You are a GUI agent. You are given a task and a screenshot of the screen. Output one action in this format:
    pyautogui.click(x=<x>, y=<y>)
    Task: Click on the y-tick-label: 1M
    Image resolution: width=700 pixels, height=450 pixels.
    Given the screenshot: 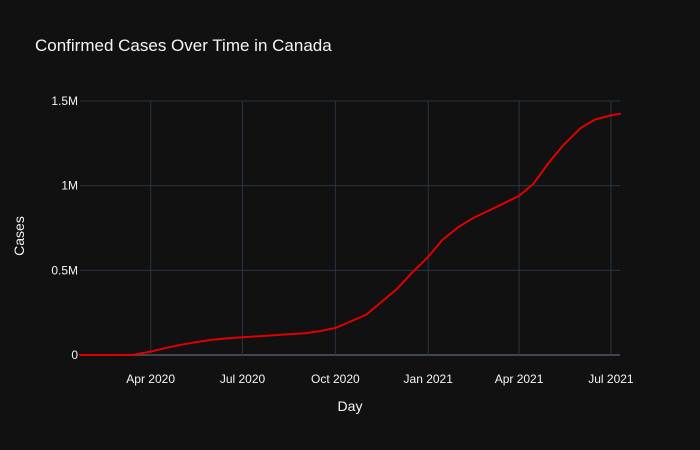 What is the action you would take?
    pyautogui.click(x=69, y=186)
    